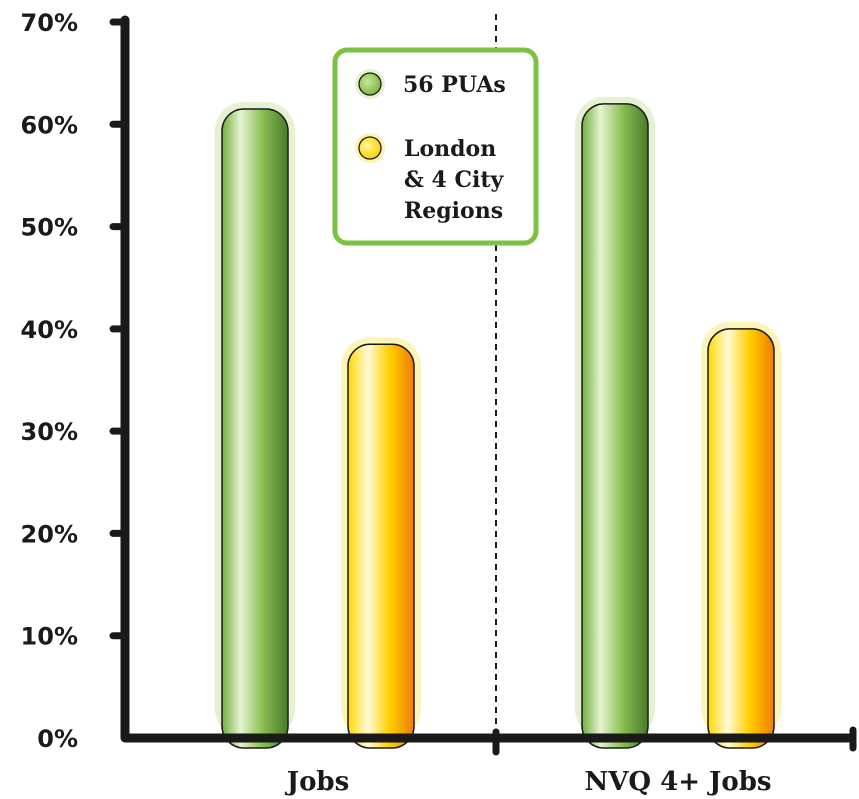 Image resolution: width=859 pixels, height=799 pixels. I want to click on legend: 56 PUAs London & 4 City Regions, so click(435, 146).